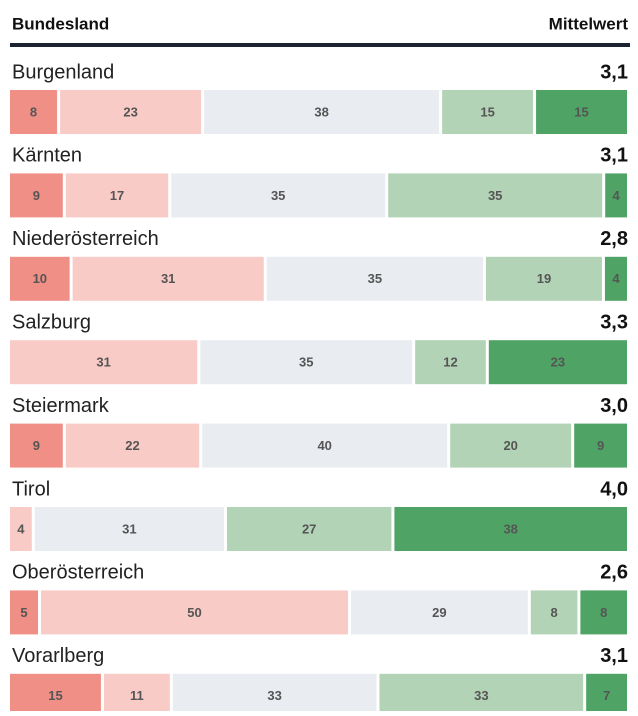  I want to click on mean-label: 2,6, so click(614, 573).